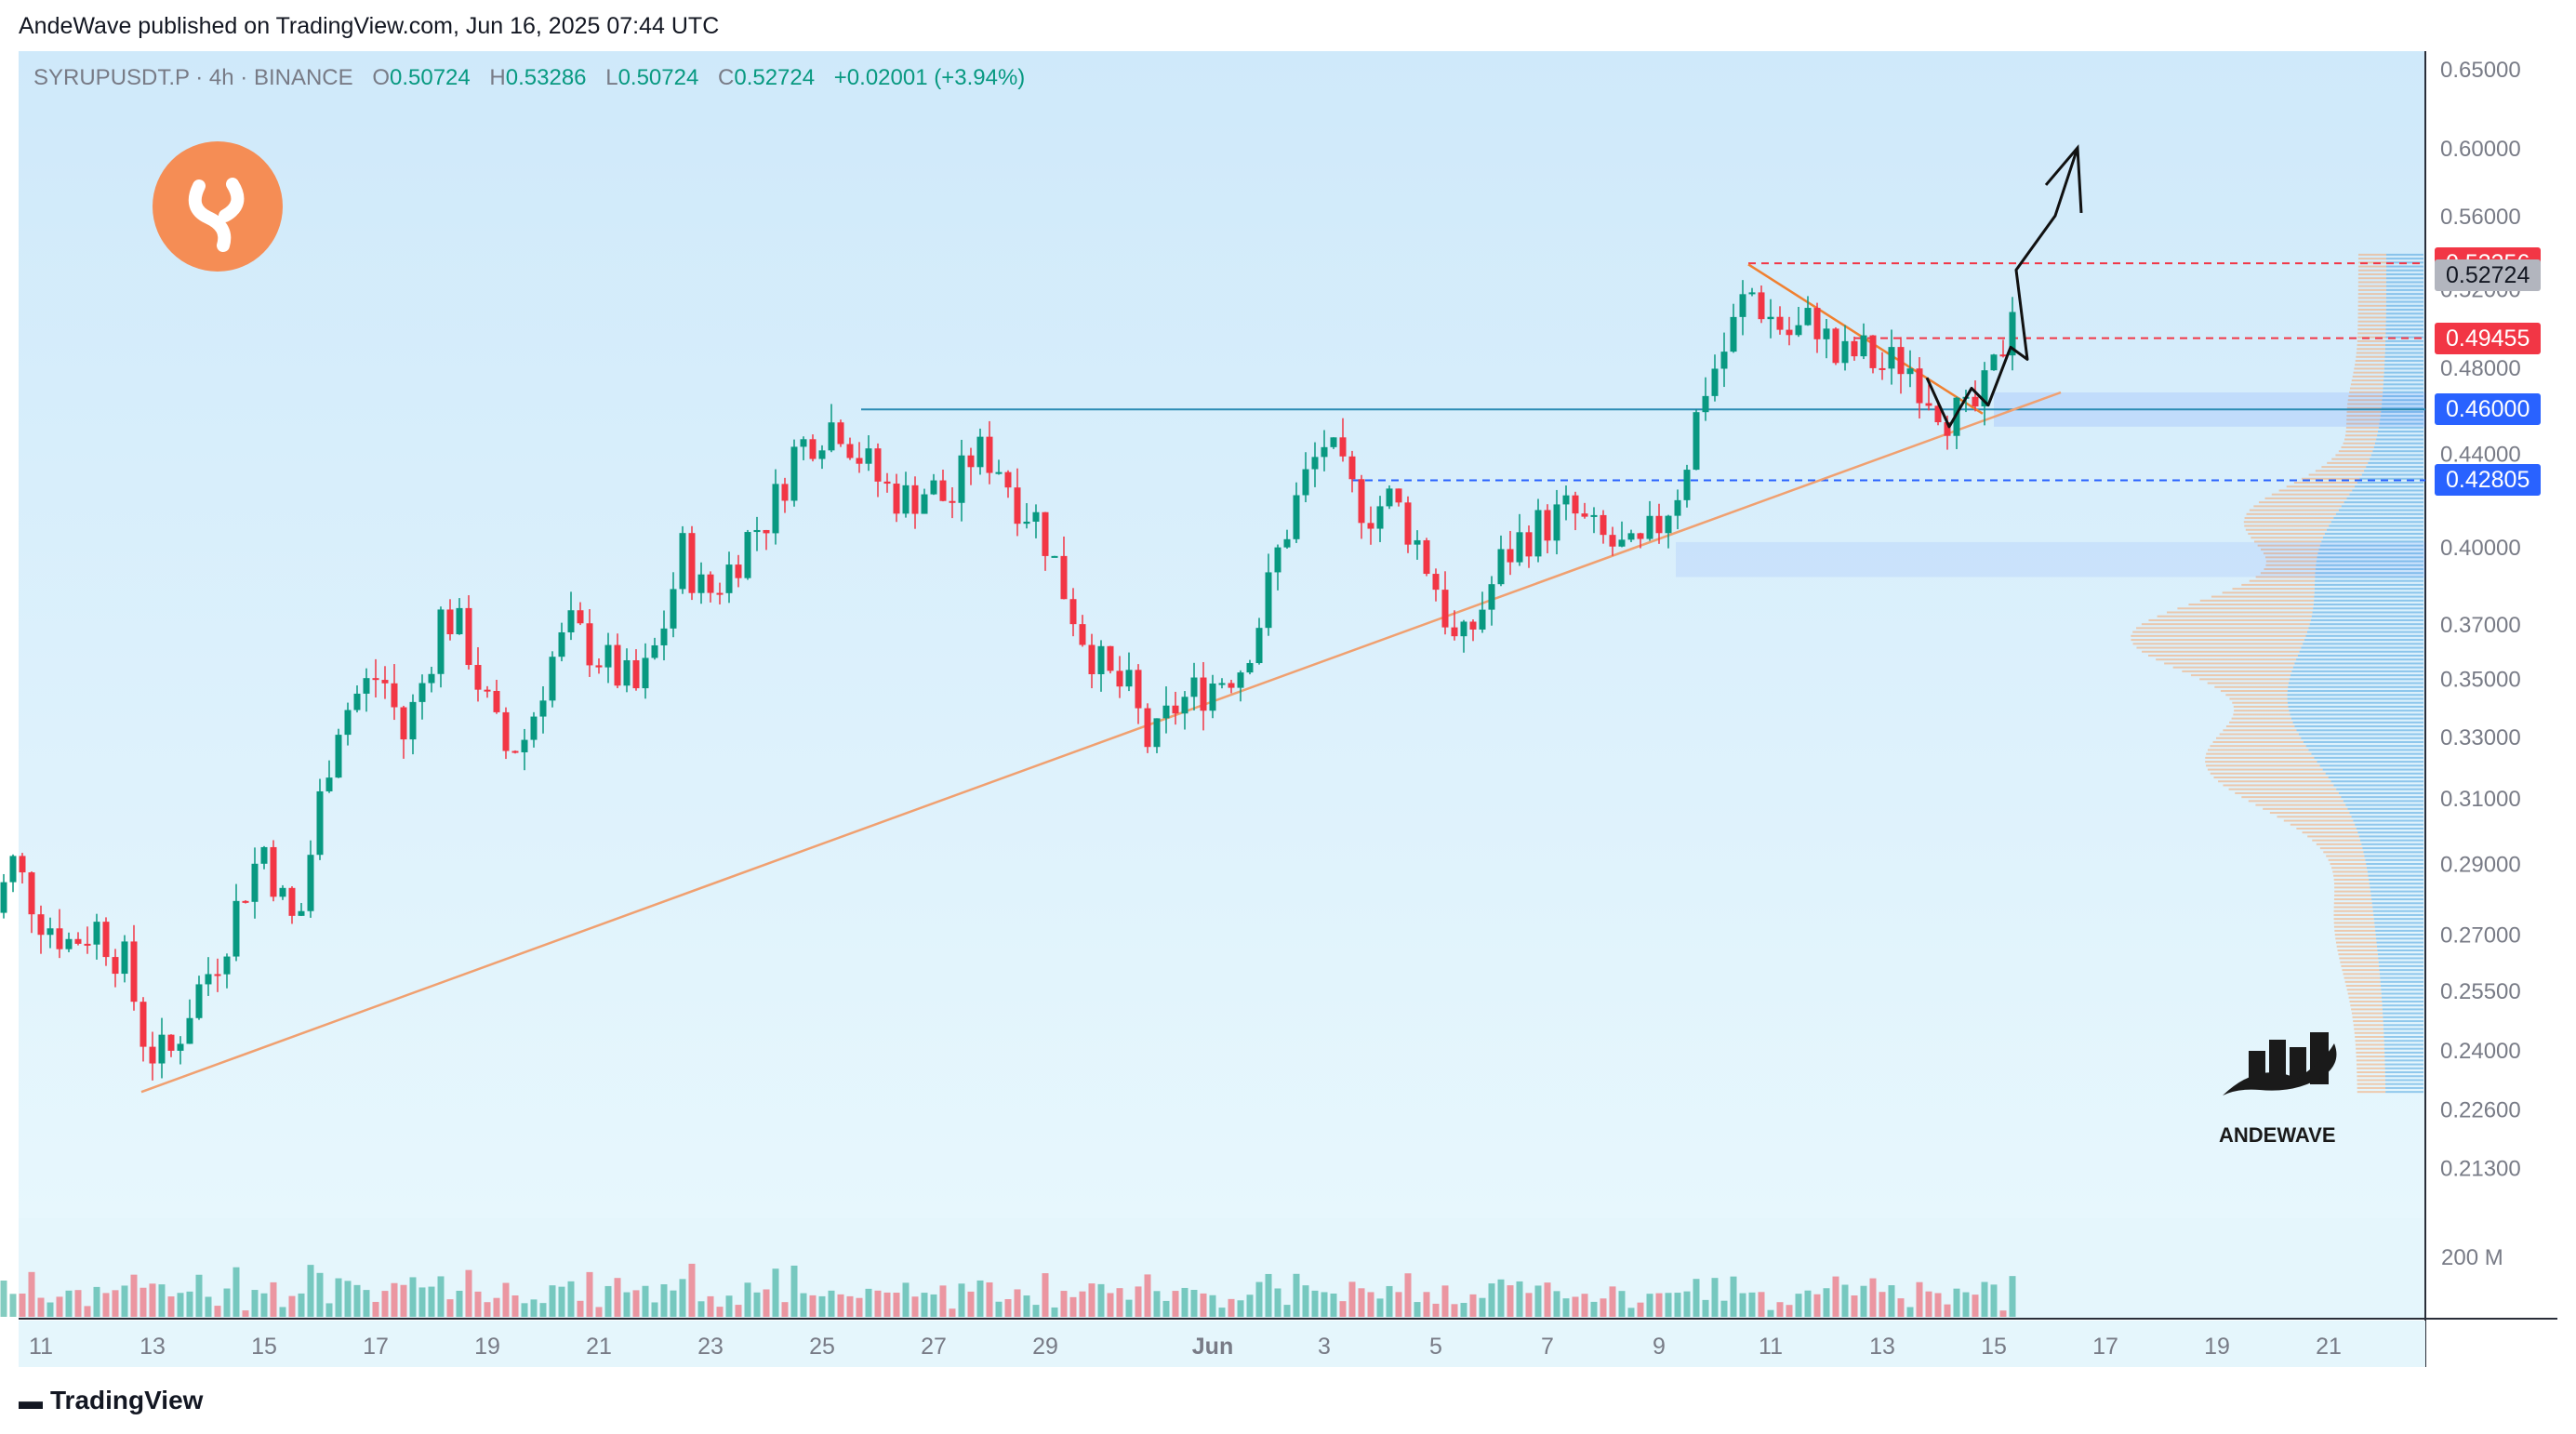 This screenshot has height=1434, width=2576. What do you see at coordinates (2488, 481) in the screenshot?
I see `price-tag: 0.42805` at bounding box center [2488, 481].